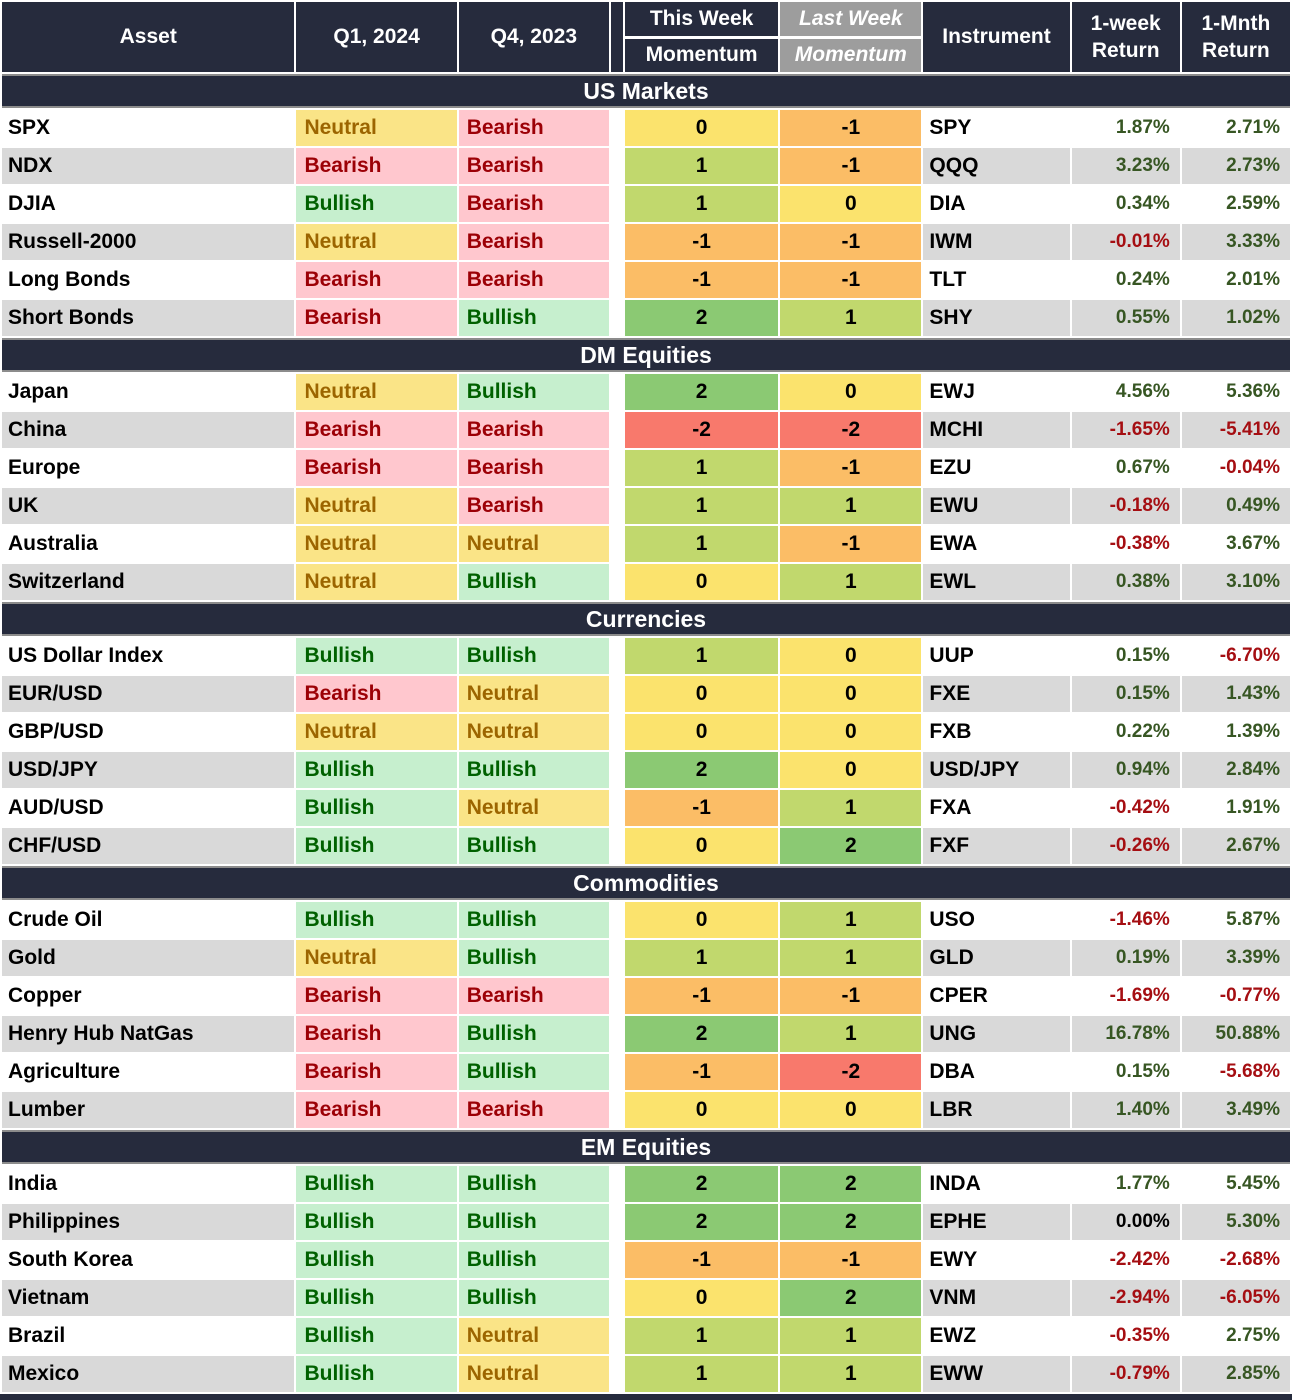 Image resolution: width=1292 pixels, height=1400 pixels. I want to click on section-header: US Markets, so click(646, 91).